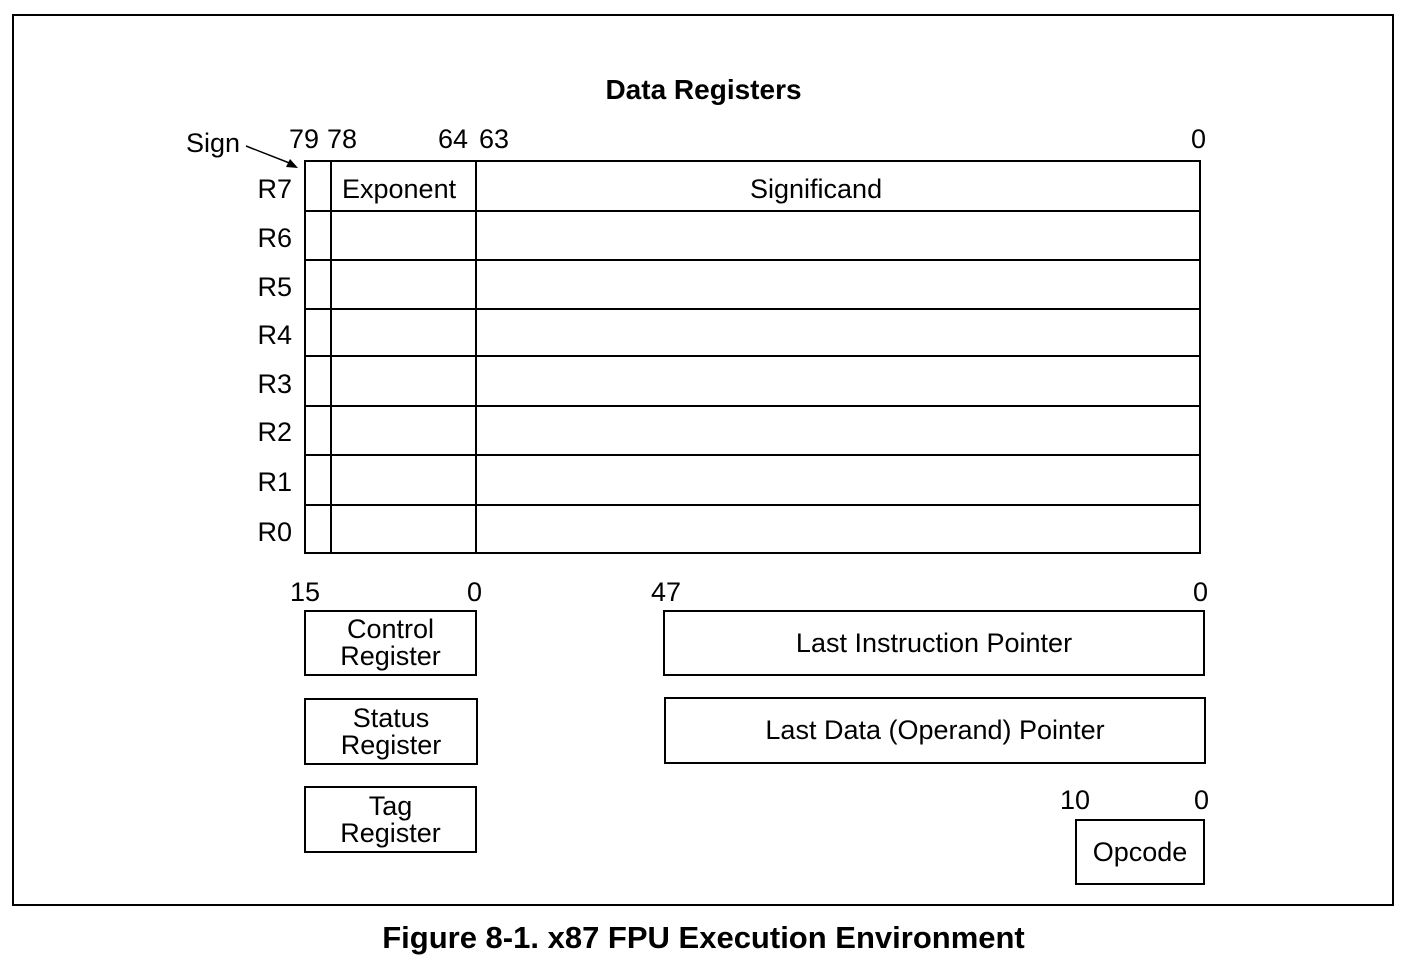 Image resolution: width=1407 pixels, height=964 pixels. Describe the element at coordinates (1075, 800) in the screenshot. I see `opcode-bit-10: 10` at that location.